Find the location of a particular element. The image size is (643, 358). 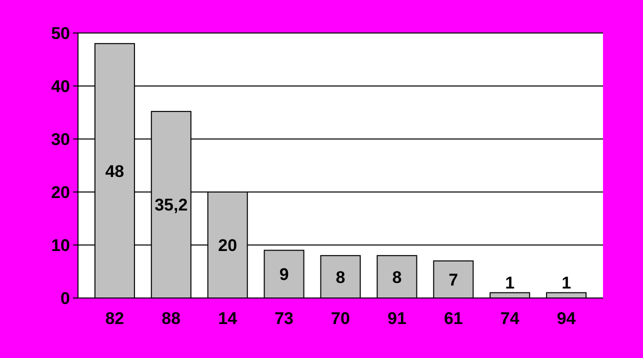

data-label: 7 is located at coordinates (453, 280).